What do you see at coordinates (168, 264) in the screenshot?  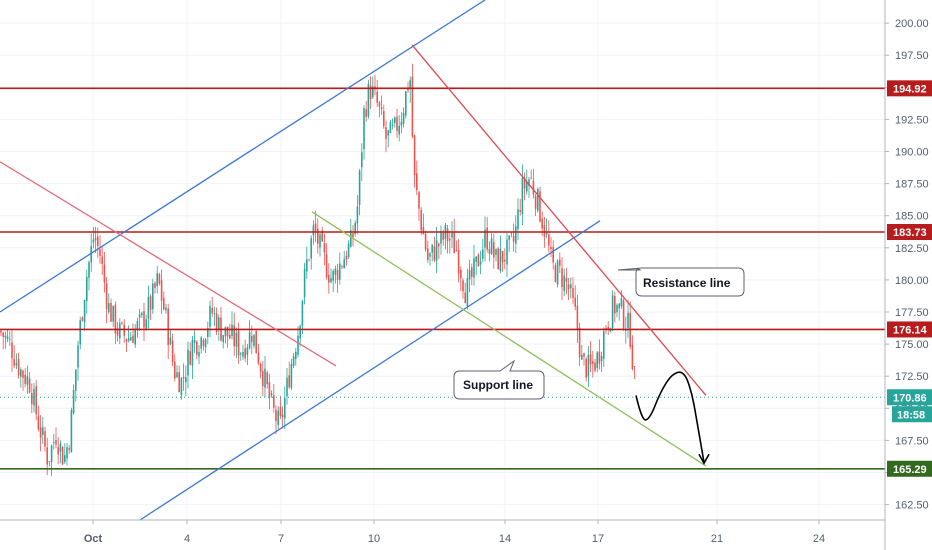 I see `trend-line-early-downtrend` at bounding box center [168, 264].